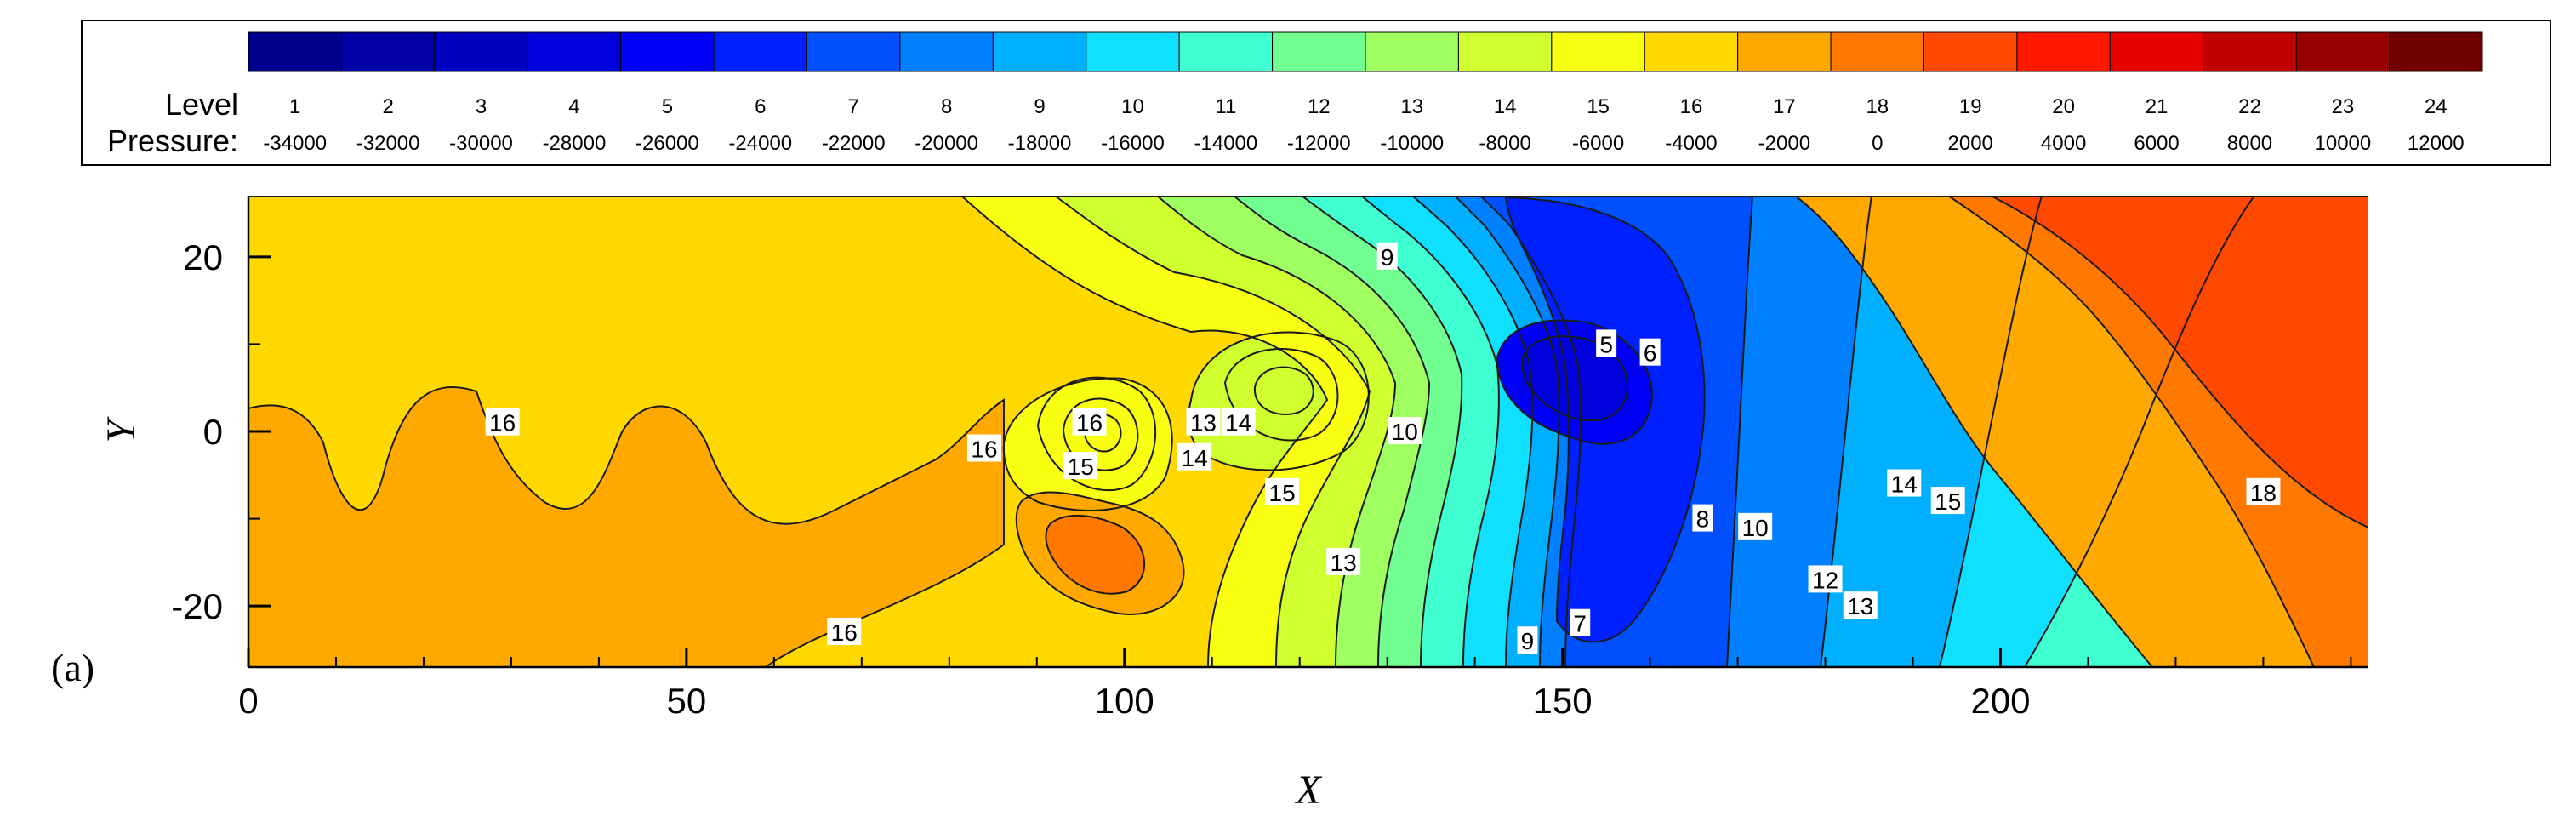 This screenshot has height=839, width=2576. What do you see at coordinates (1598, 143) in the screenshot?
I see `legend-pressure-label: -6000` at bounding box center [1598, 143].